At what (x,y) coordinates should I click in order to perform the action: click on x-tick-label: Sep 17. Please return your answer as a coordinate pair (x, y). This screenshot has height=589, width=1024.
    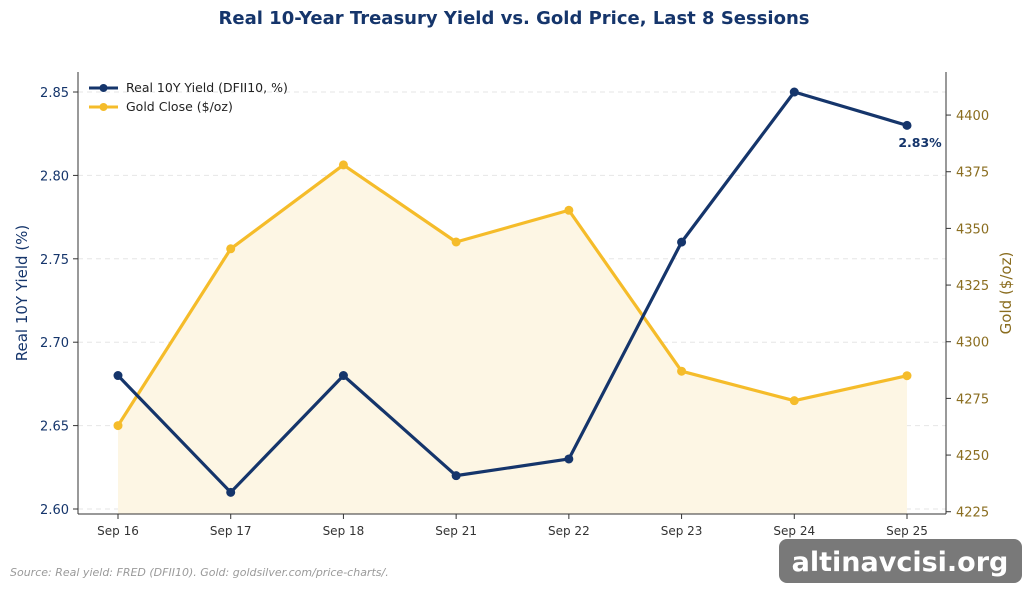
    Looking at the image, I should click on (231, 531).